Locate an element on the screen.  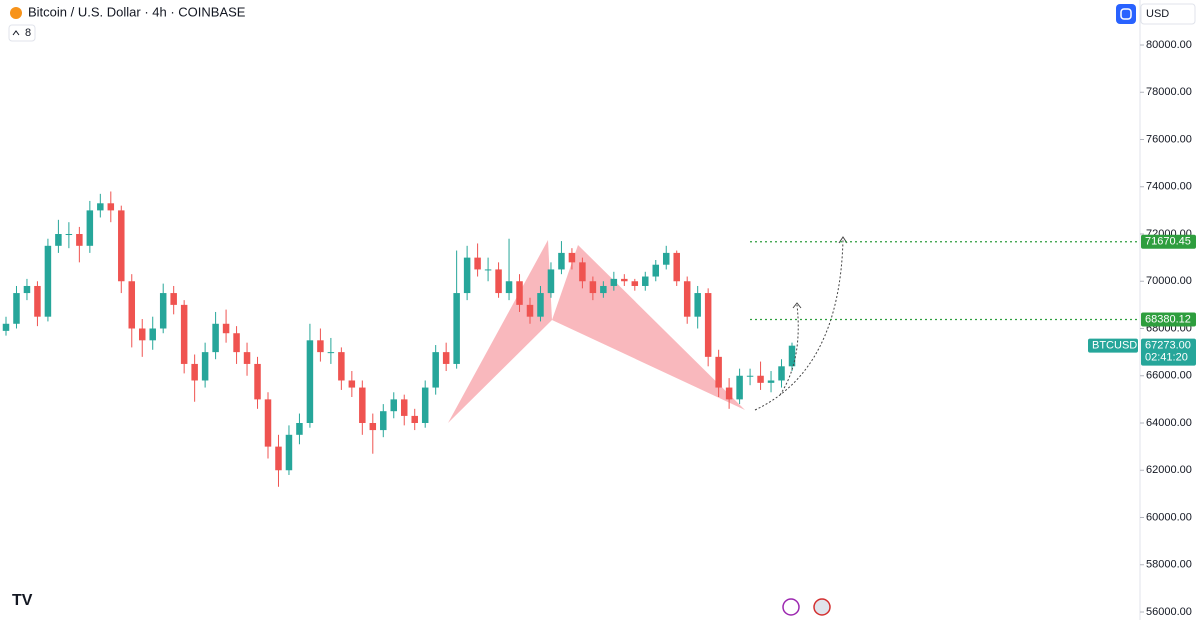
settings-button is located at coordinates (1126, 14).